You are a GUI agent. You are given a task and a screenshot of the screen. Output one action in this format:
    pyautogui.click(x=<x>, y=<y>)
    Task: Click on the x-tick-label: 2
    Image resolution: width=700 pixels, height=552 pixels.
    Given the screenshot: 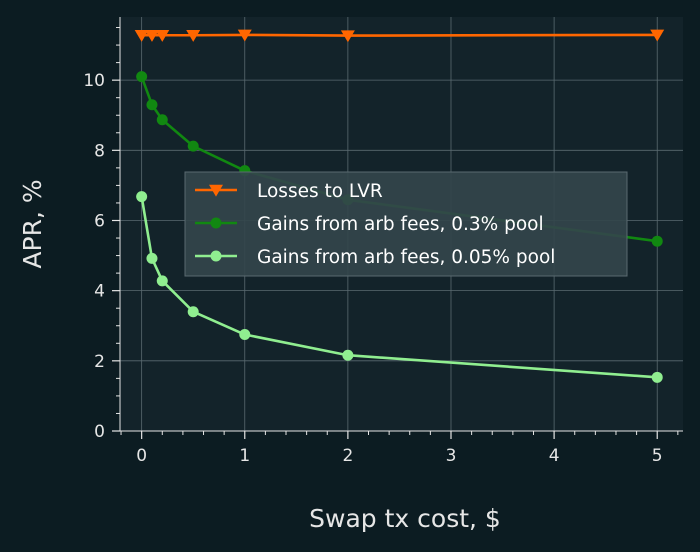 What is the action you would take?
    pyautogui.click(x=347, y=456)
    